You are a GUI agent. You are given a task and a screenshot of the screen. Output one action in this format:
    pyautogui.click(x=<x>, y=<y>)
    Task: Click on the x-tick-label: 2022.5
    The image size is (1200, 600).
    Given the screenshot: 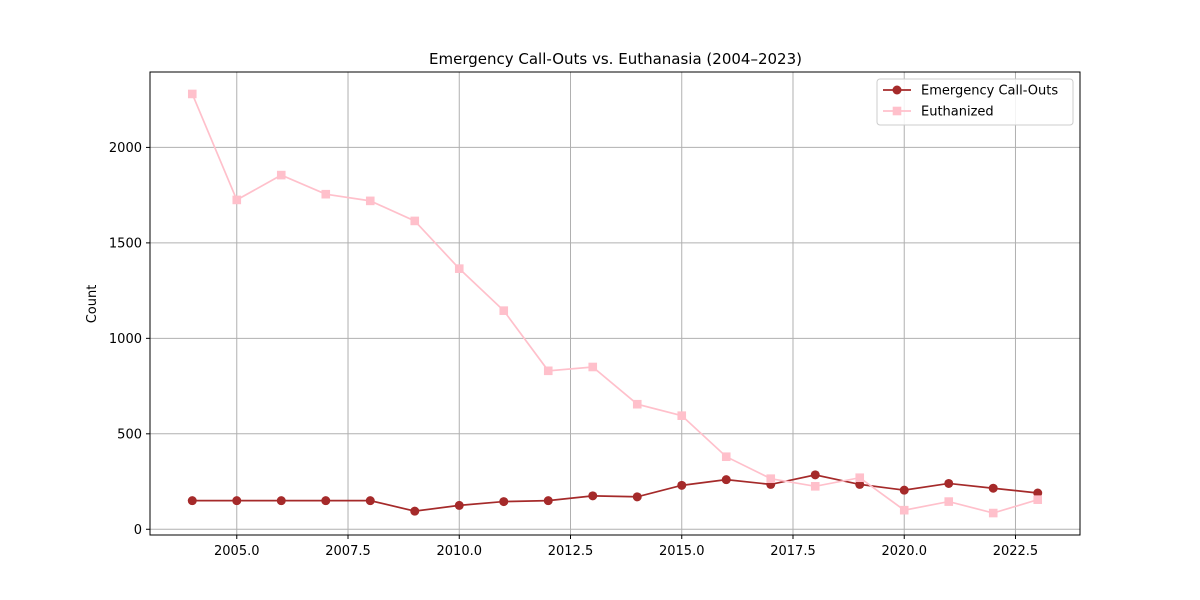 What is the action you would take?
    pyautogui.click(x=1016, y=551)
    